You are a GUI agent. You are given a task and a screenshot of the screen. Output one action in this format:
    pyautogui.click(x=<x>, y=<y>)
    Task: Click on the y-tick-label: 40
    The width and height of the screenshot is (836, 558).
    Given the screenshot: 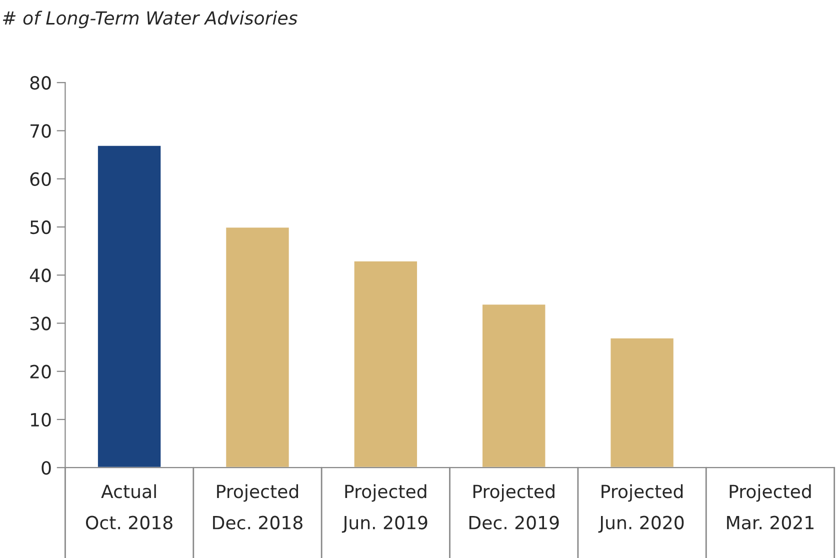 What is the action you would take?
    pyautogui.click(x=40, y=275)
    